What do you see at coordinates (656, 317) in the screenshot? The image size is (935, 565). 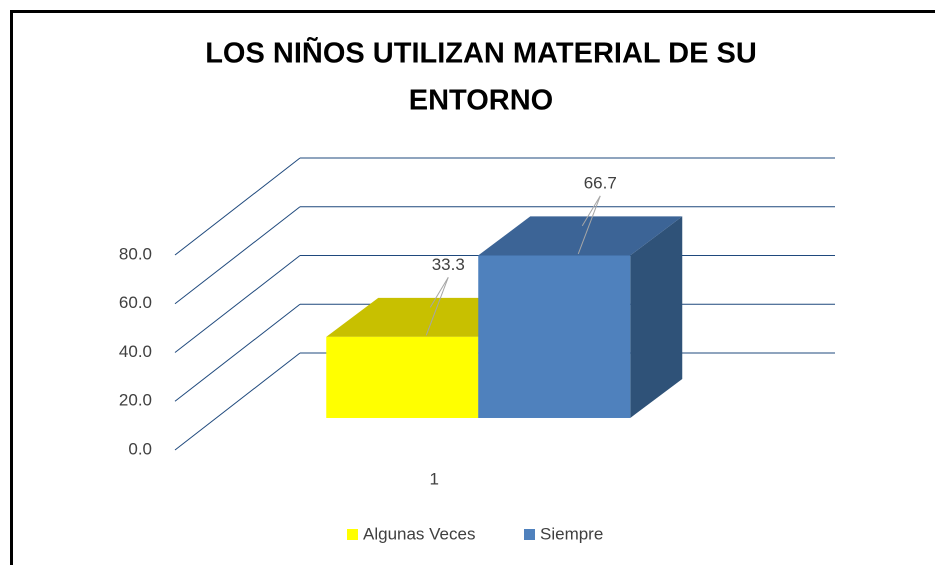 I see `bar-side` at bounding box center [656, 317].